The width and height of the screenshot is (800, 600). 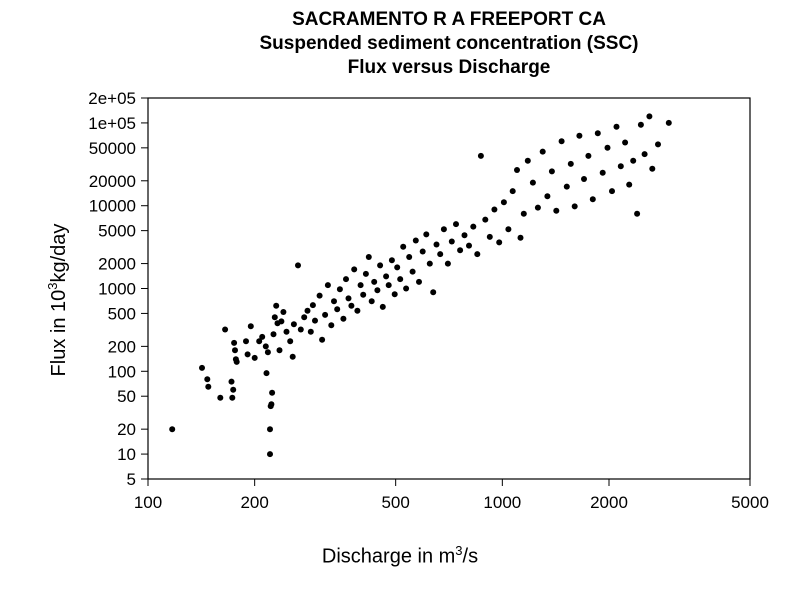 What do you see at coordinates (117, 231) in the screenshot?
I see `y-tick-label: 5000` at bounding box center [117, 231].